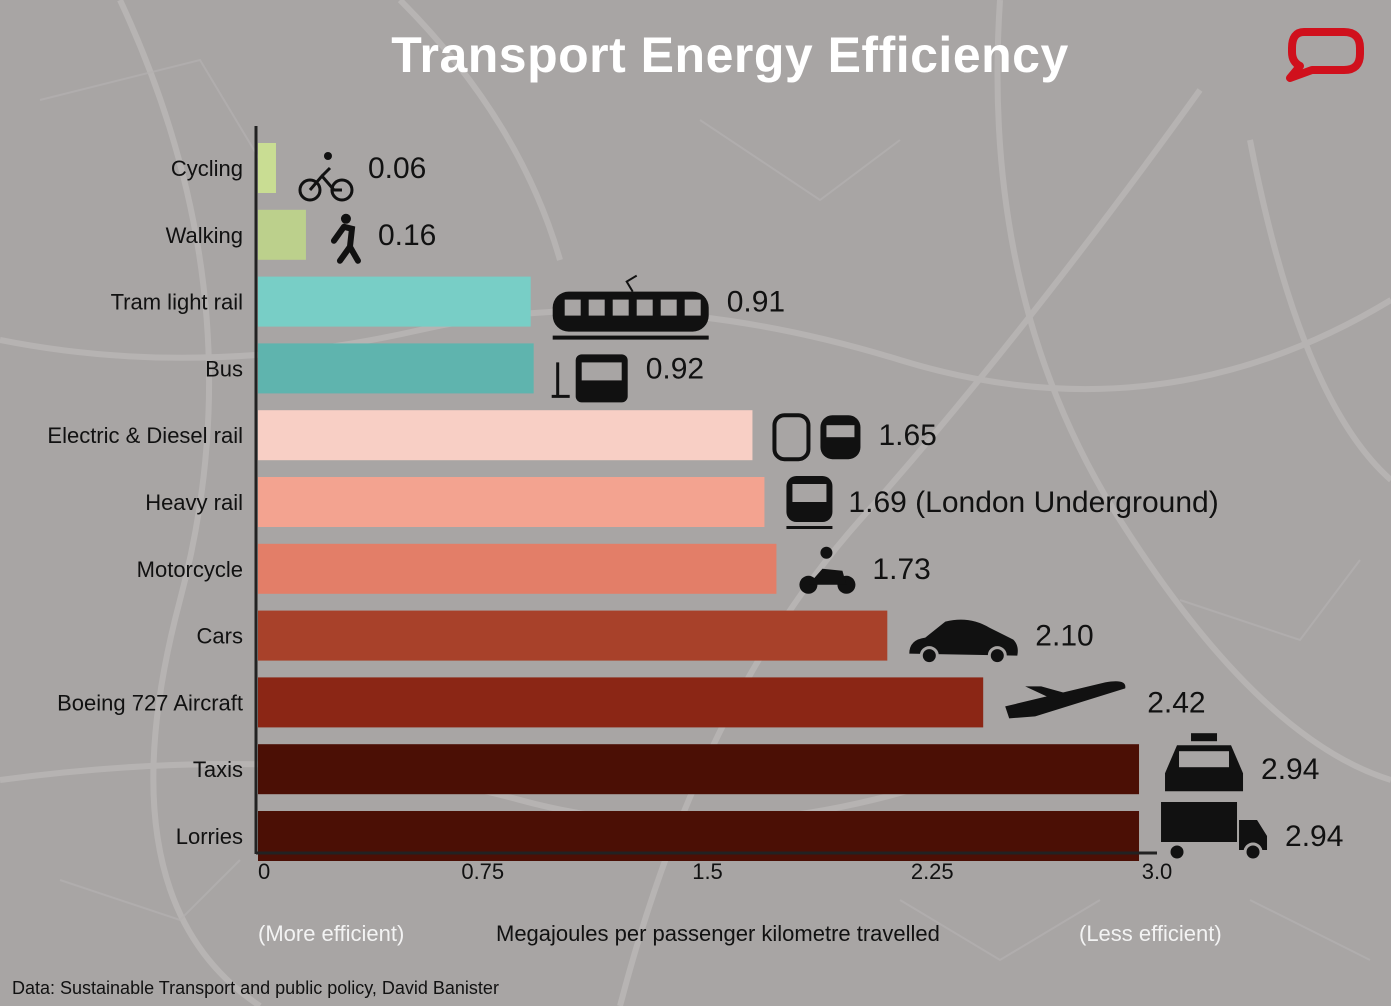  I want to click on underground-train-icon, so click(809, 502).